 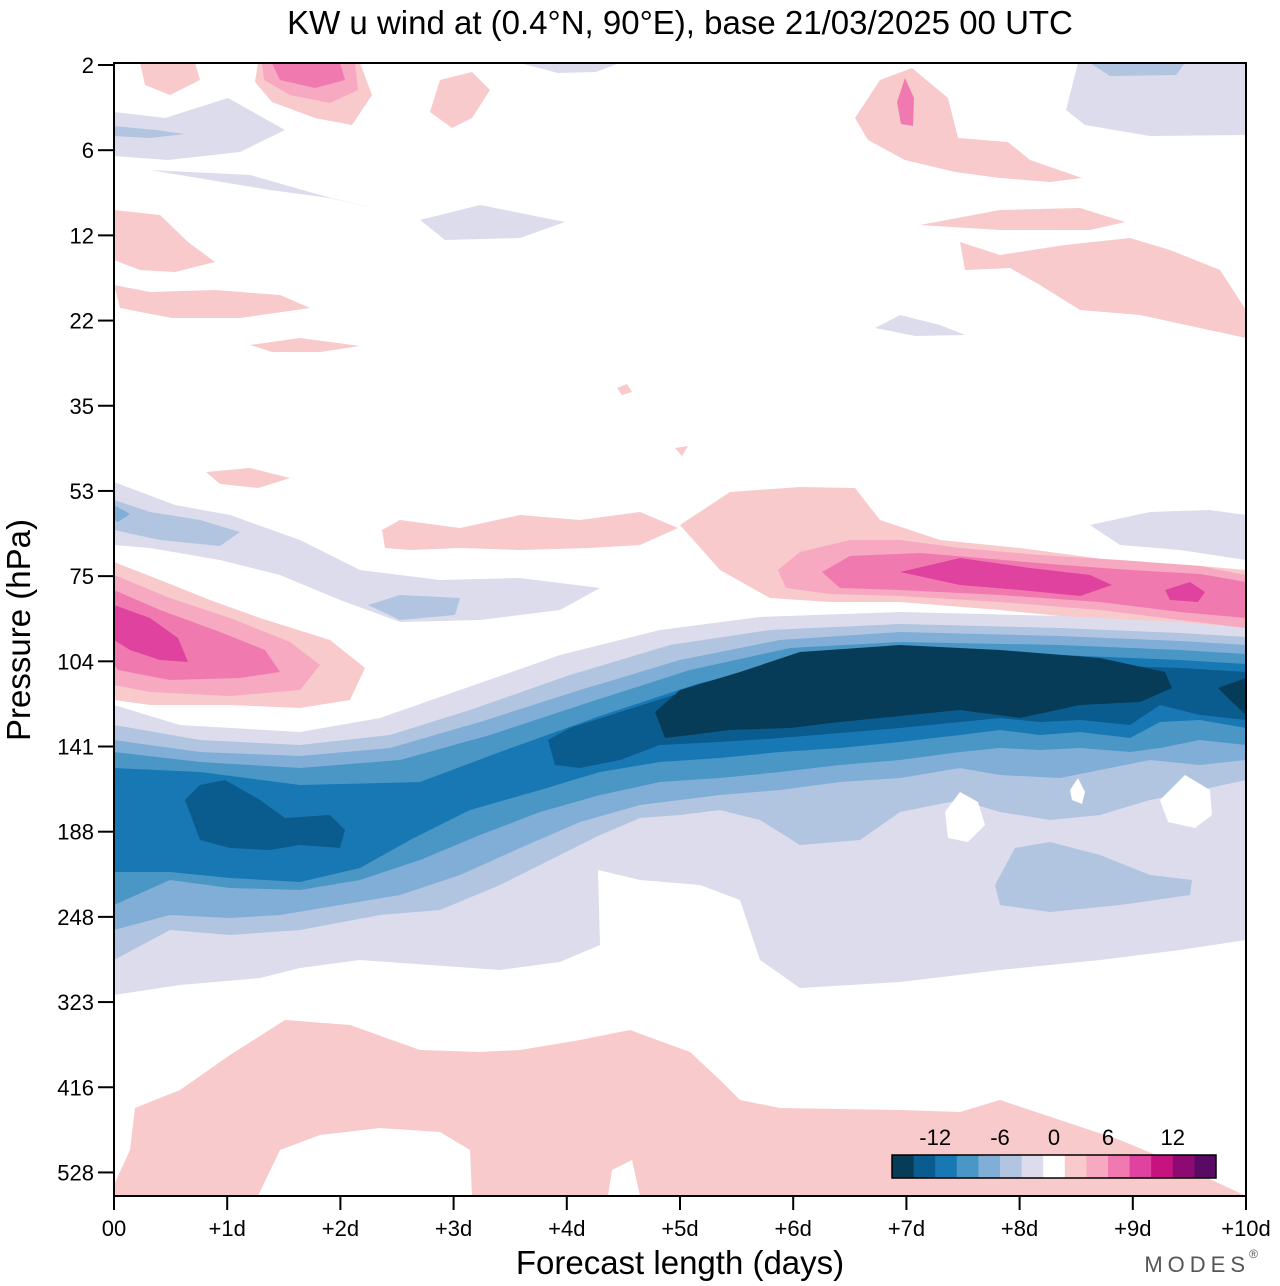 What do you see at coordinates (82, 576) in the screenshot?
I see `y-tick-label: 75` at bounding box center [82, 576].